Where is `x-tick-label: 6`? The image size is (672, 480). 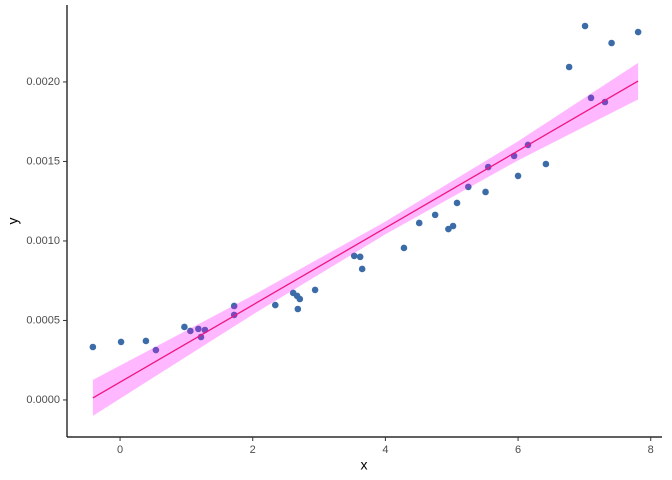
x-tick-label: 6 is located at coordinates (518, 450).